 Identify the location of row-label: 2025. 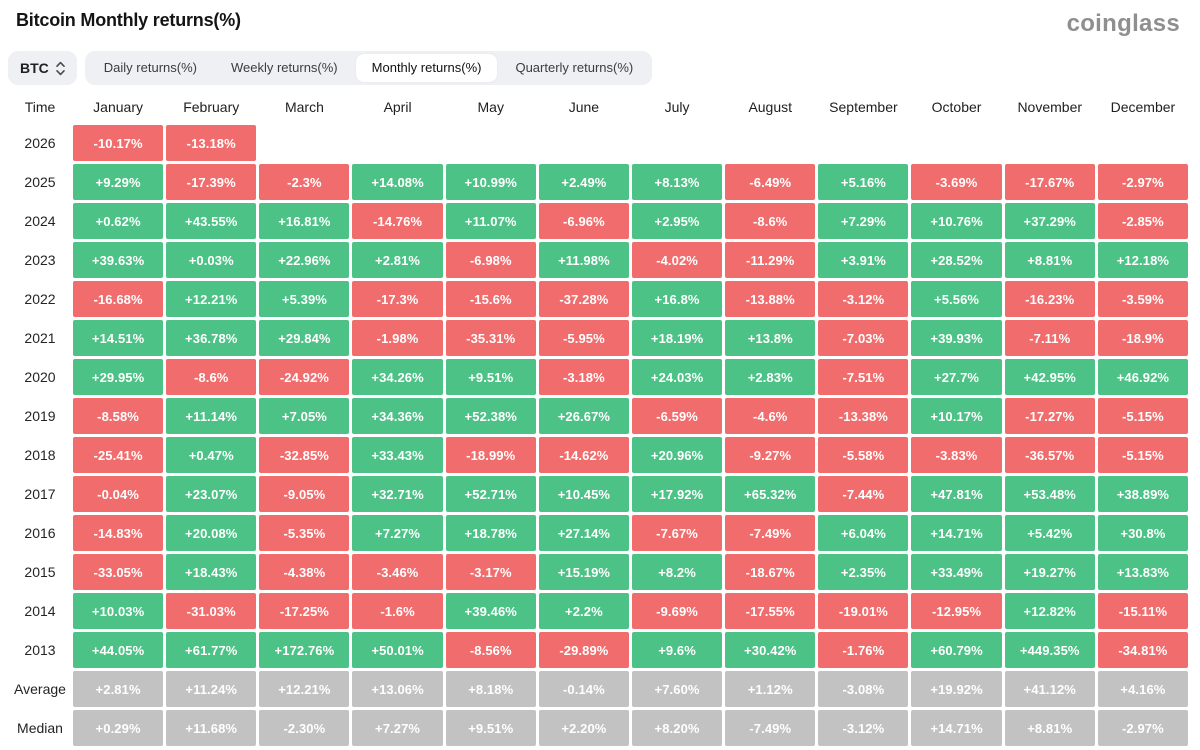
(40, 182).